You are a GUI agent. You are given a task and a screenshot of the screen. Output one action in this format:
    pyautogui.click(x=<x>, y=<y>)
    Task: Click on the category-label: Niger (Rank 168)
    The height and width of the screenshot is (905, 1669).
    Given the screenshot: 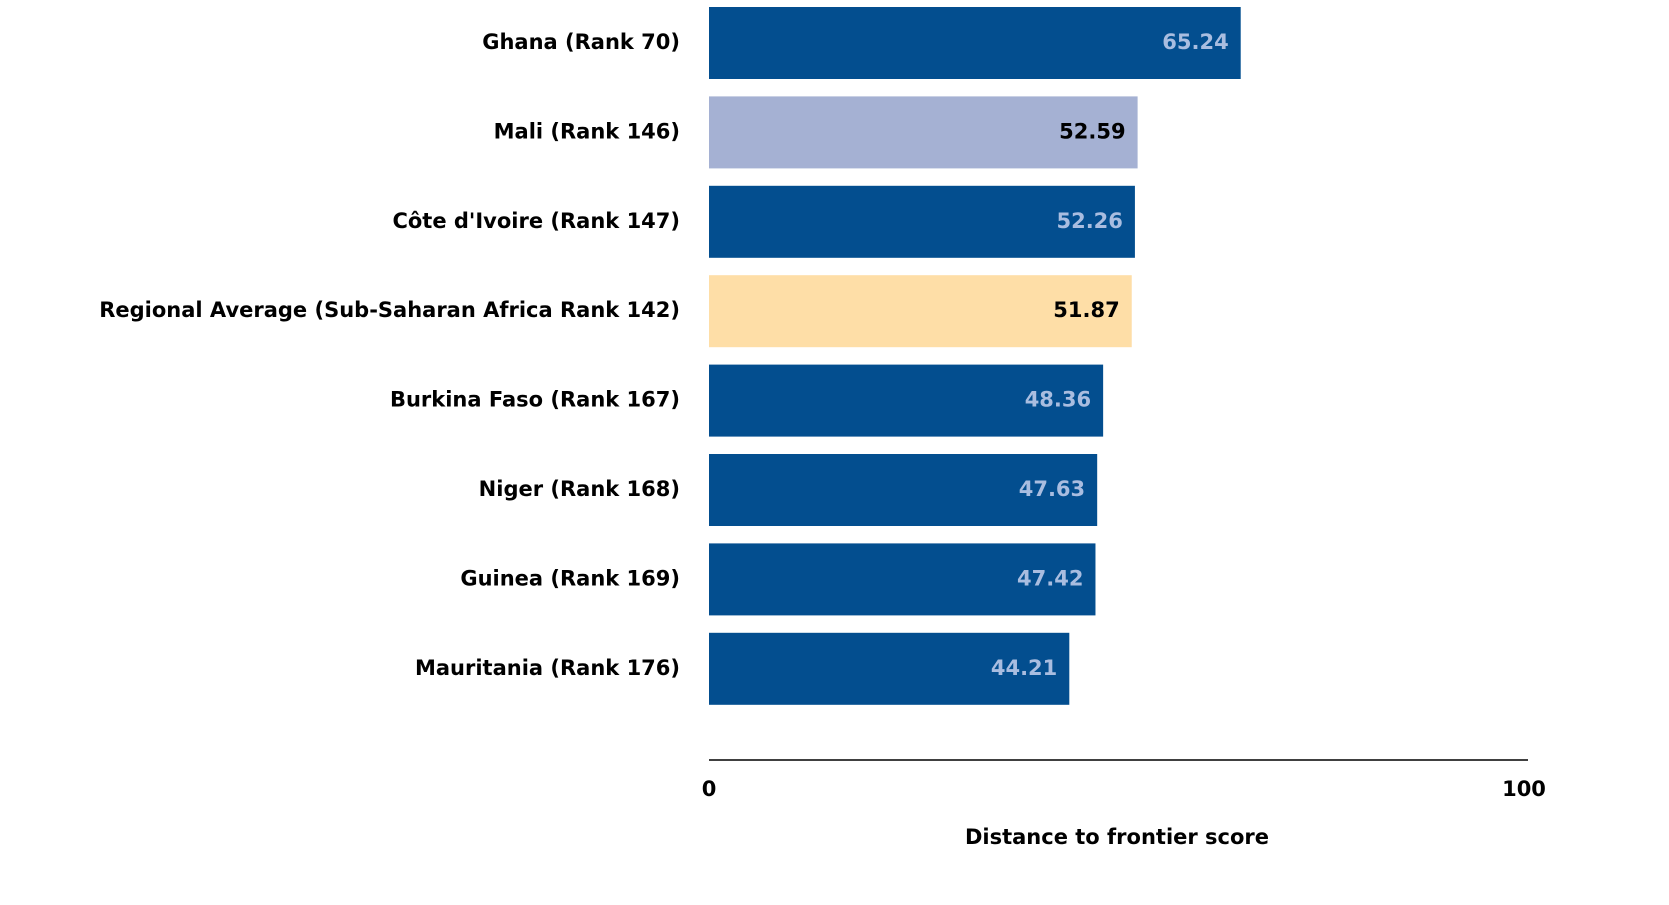 What is the action you would take?
    pyautogui.click(x=579, y=489)
    